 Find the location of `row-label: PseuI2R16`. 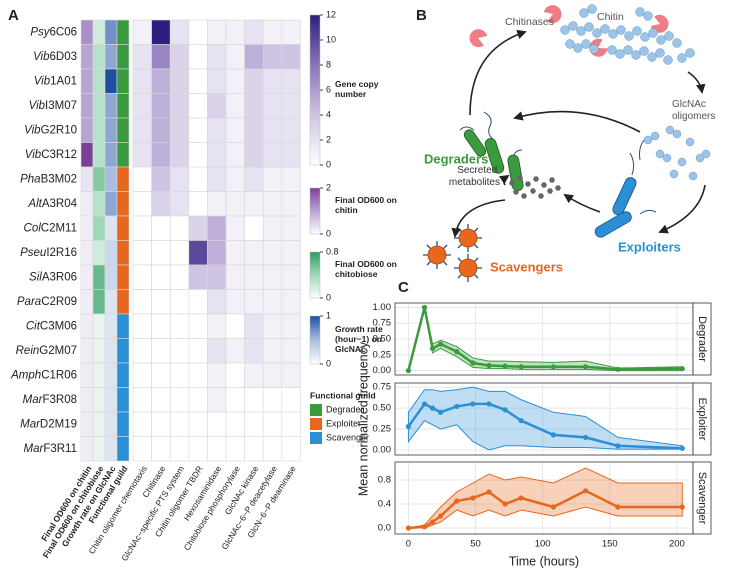

row-label: PseuI2R16 is located at coordinates (48, 253).